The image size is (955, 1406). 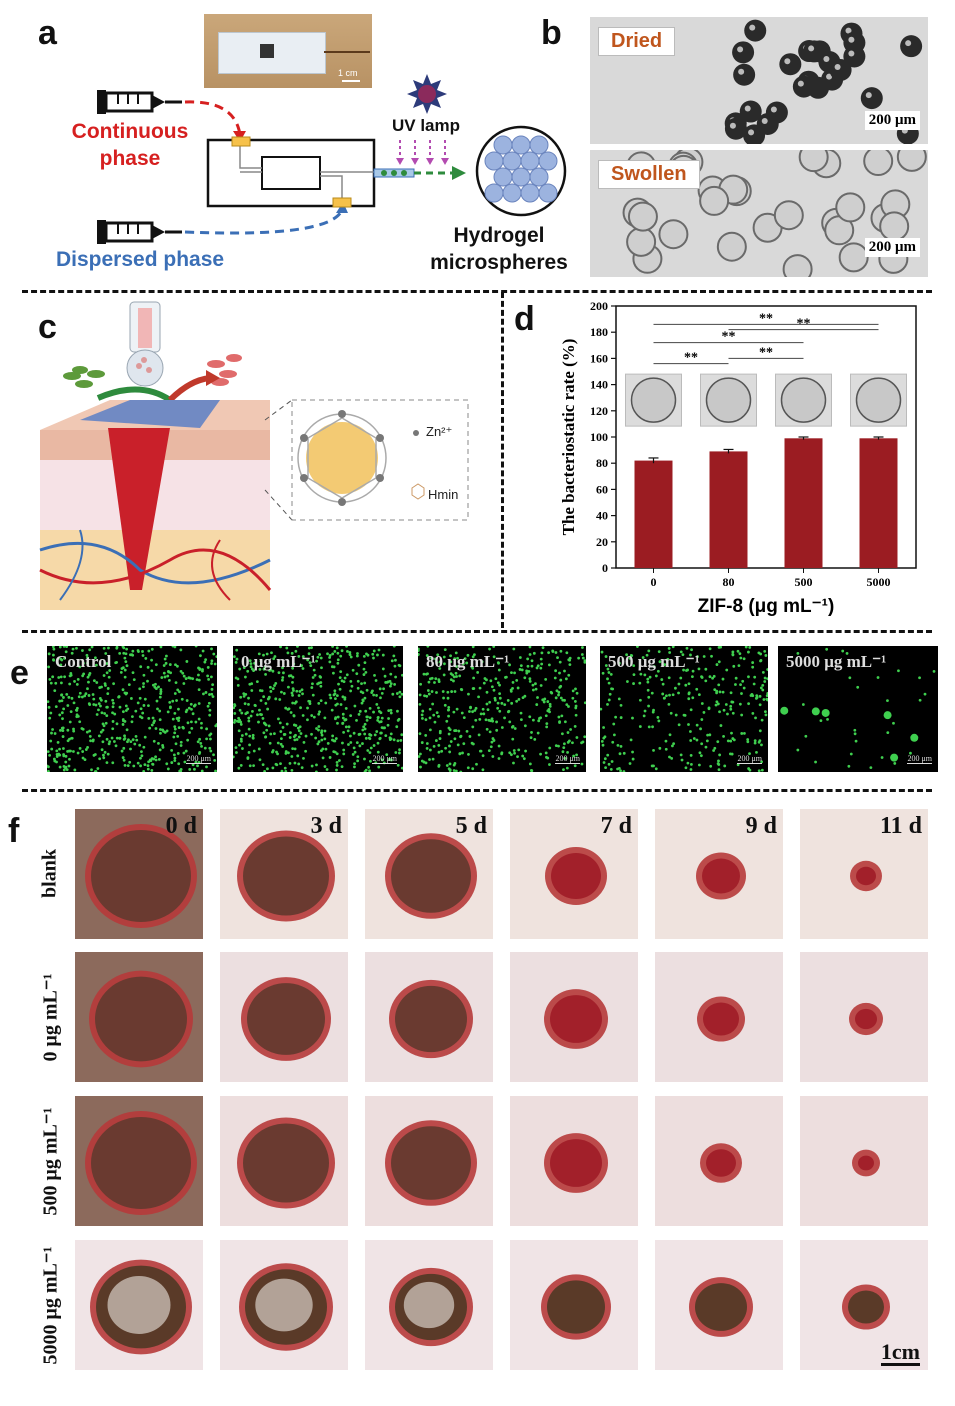 What do you see at coordinates (139, 102) in the screenshot?
I see `syringe-icon-top` at bounding box center [139, 102].